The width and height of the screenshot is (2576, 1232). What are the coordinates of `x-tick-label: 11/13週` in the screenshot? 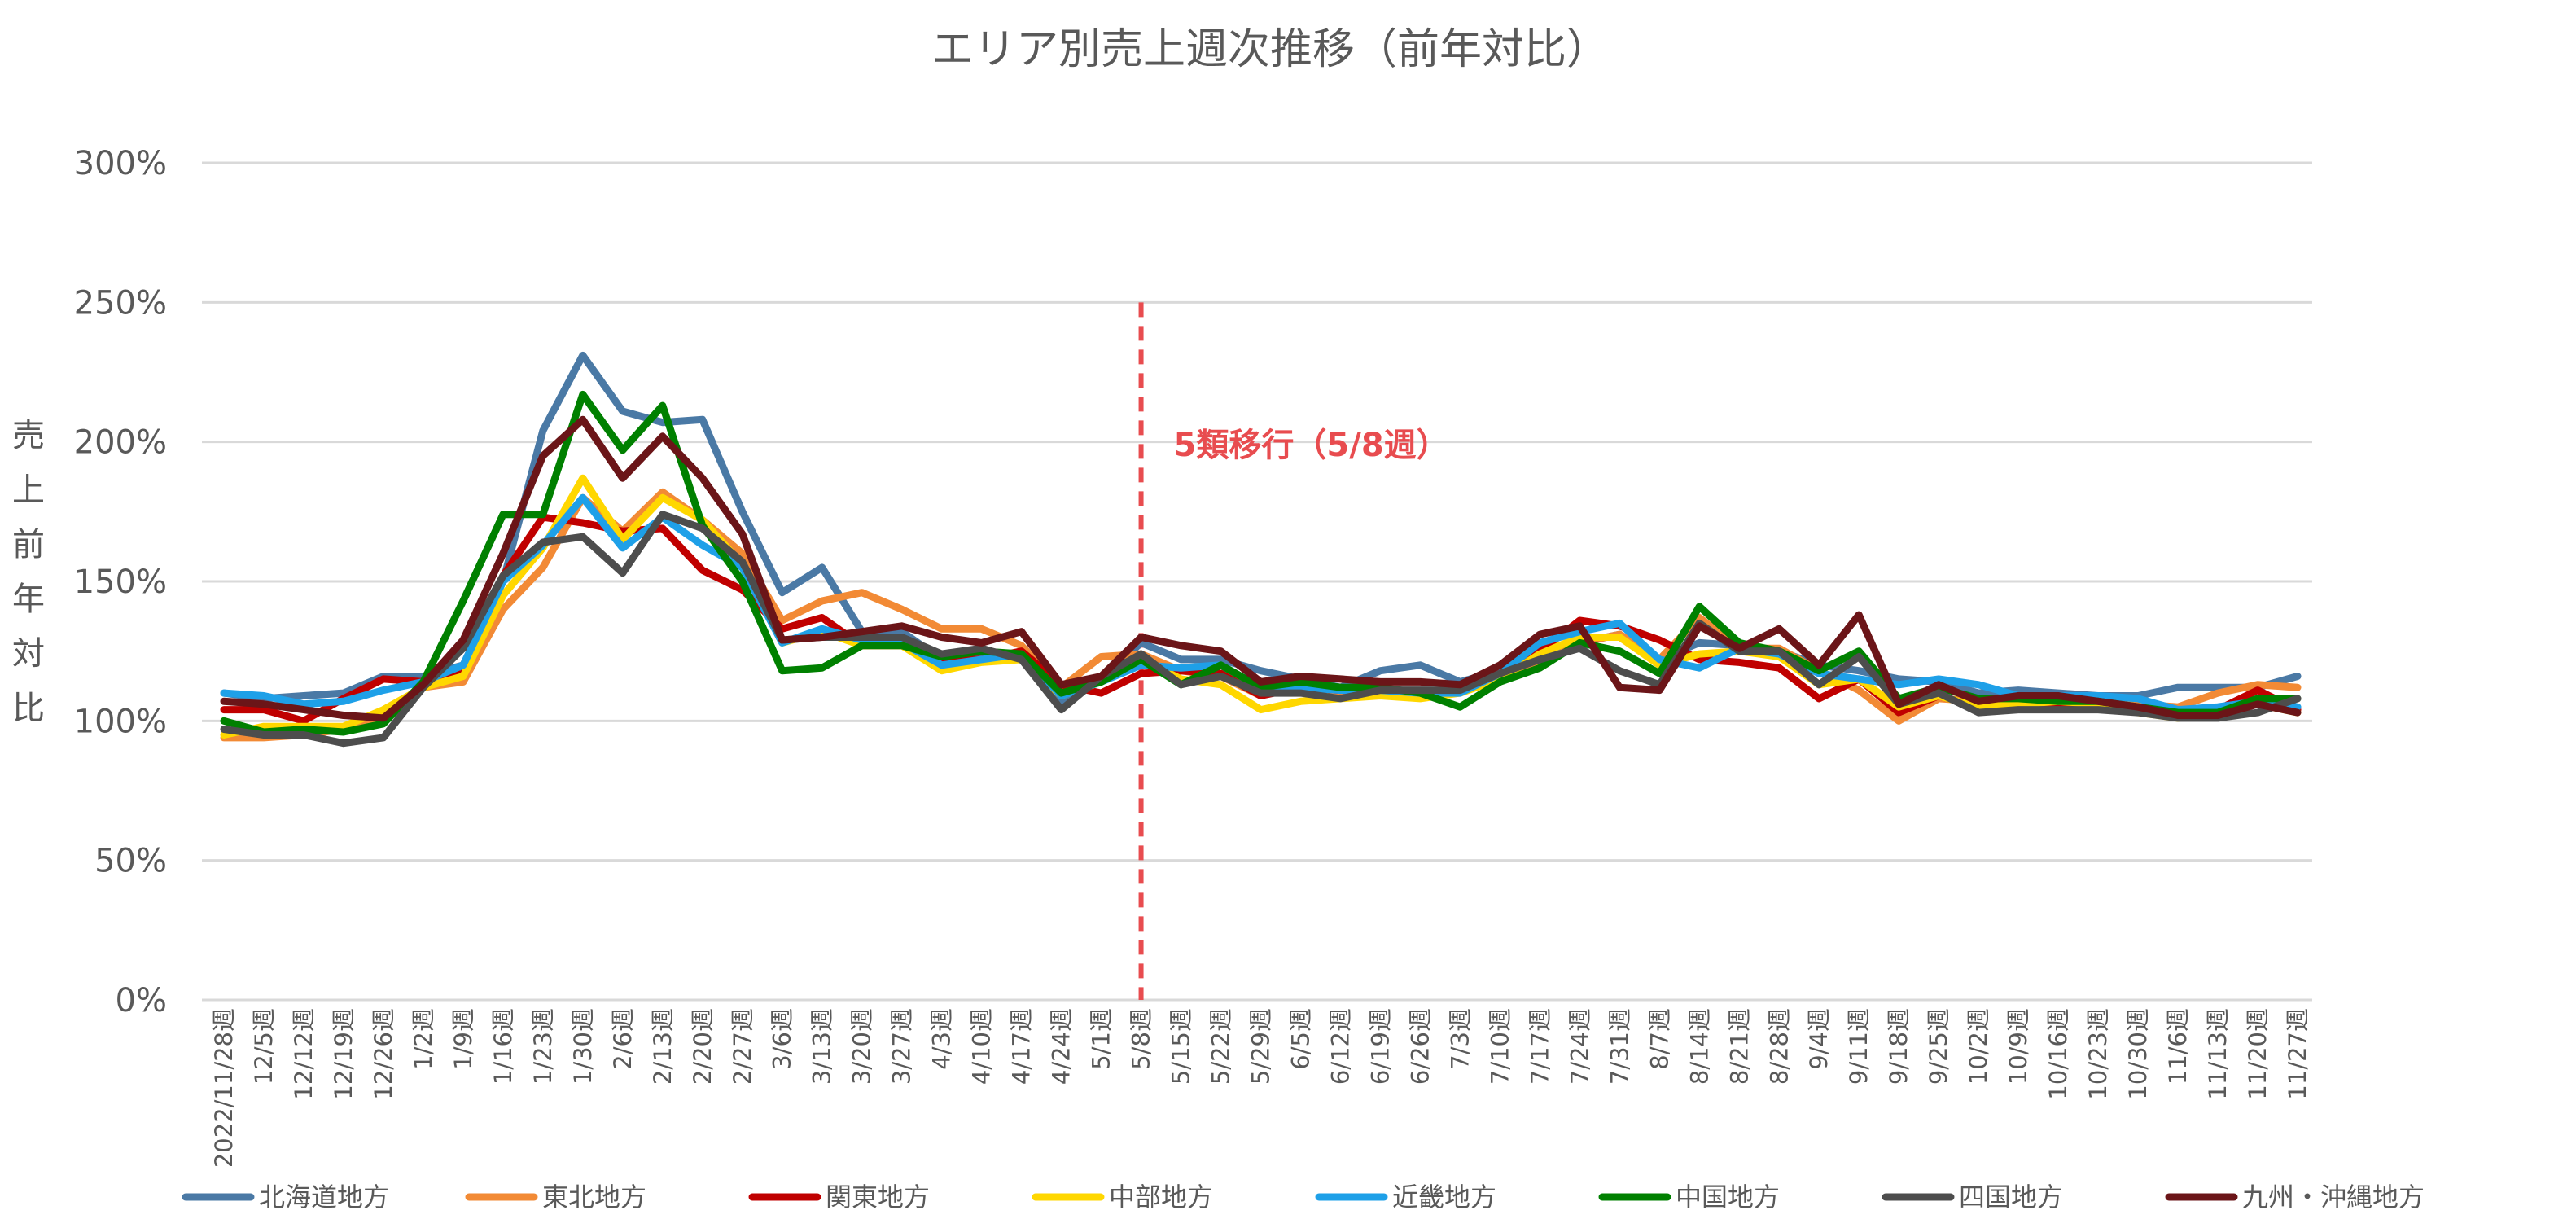 It's located at (2218, 1054).